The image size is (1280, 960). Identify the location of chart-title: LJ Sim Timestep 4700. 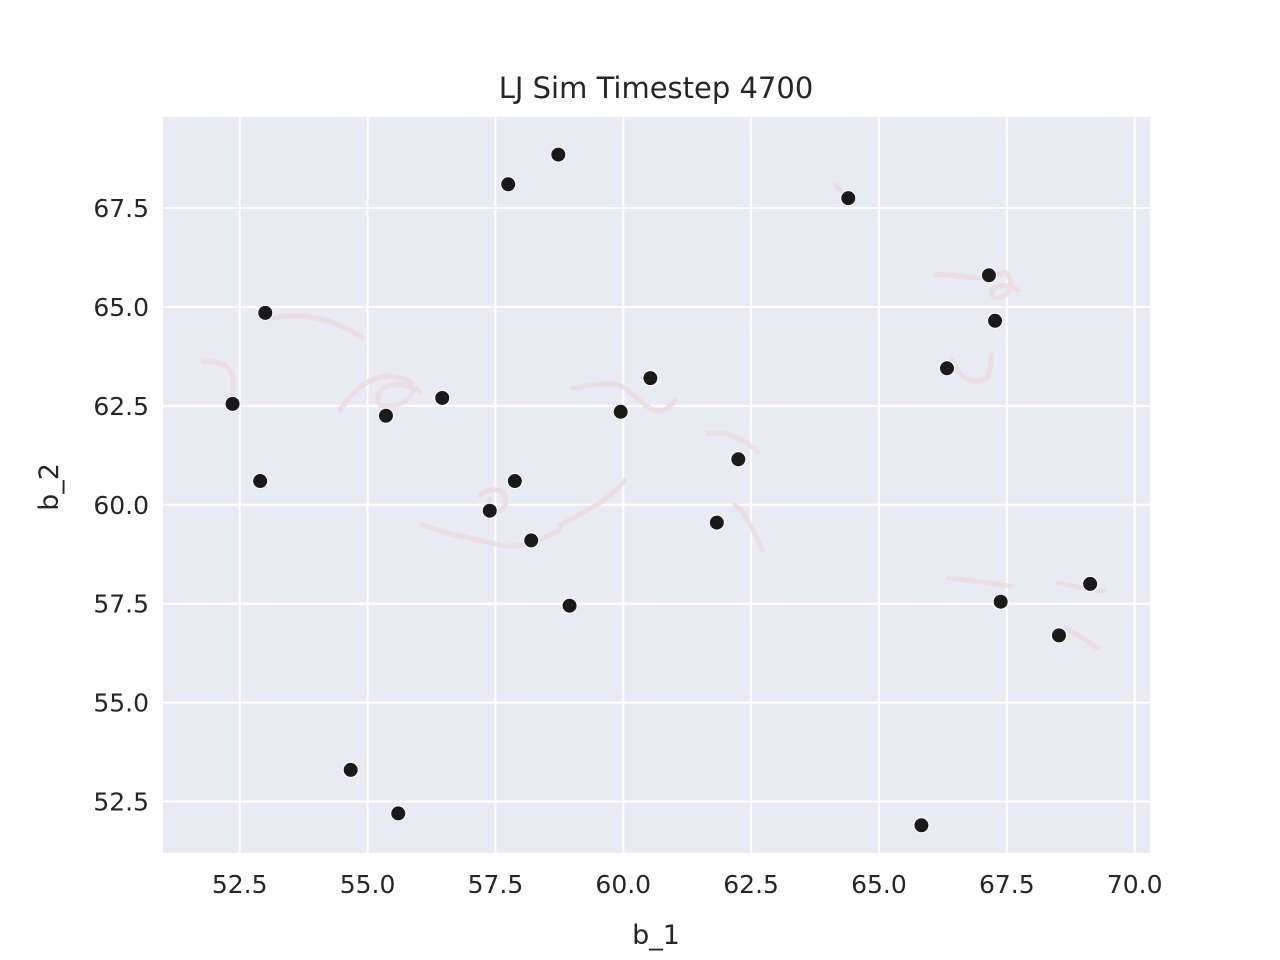
(656, 88).